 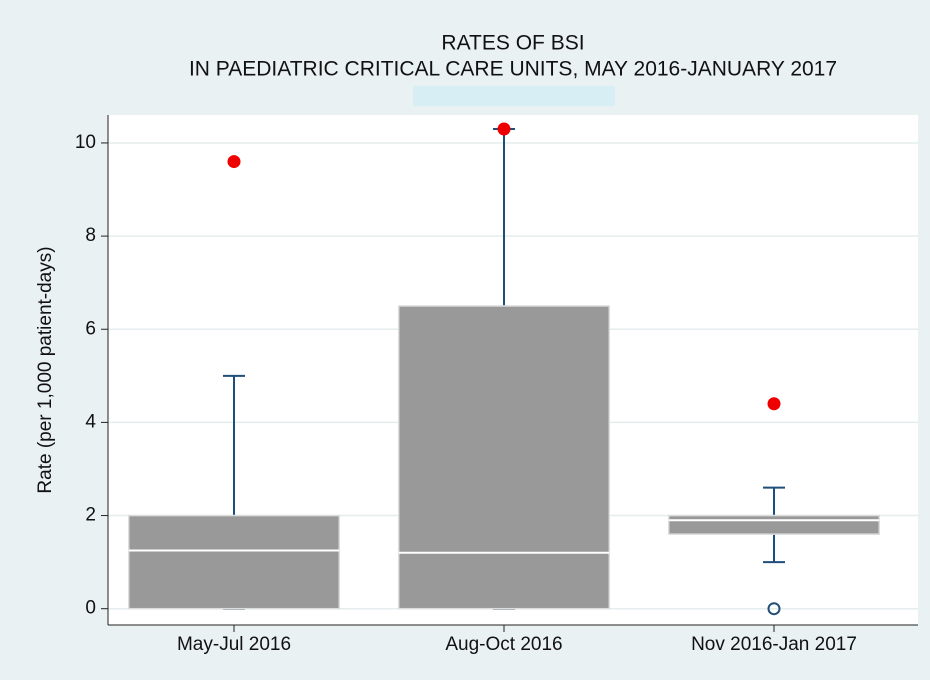 What do you see at coordinates (514, 96) in the screenshot?
I see `blurred-label` at bounding box center [514, 96].